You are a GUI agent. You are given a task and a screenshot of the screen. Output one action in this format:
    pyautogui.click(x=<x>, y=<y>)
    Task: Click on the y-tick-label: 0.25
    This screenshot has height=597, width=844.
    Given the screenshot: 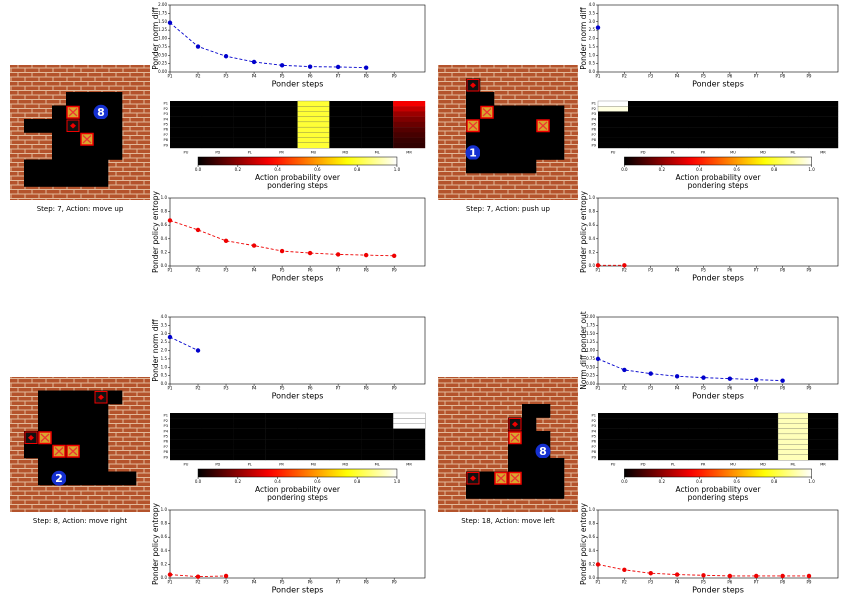 What is the action you would take?
    pyautogui.click(x=590, y=375)
    